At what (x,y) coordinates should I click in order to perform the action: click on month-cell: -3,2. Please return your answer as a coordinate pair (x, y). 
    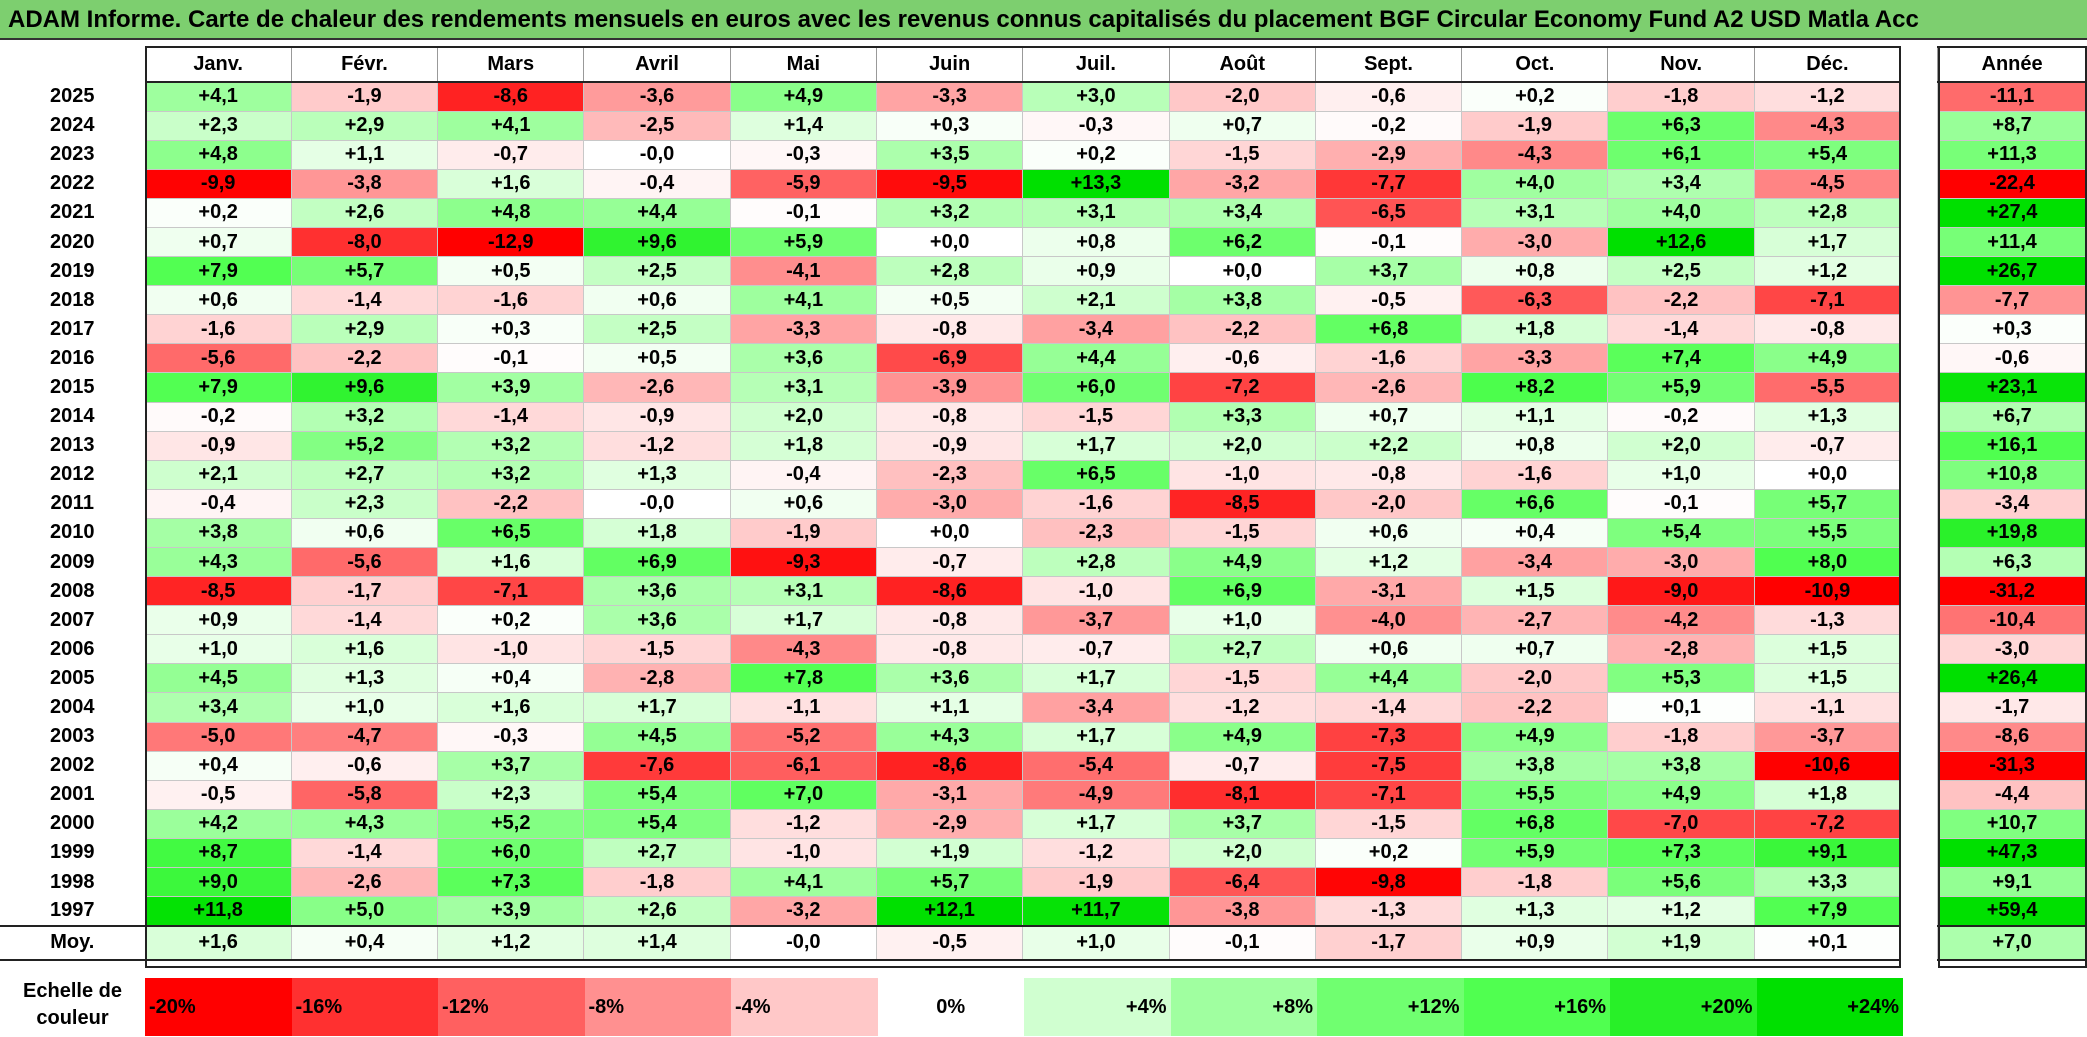
    Looking at the image, I should click on (803, 911).